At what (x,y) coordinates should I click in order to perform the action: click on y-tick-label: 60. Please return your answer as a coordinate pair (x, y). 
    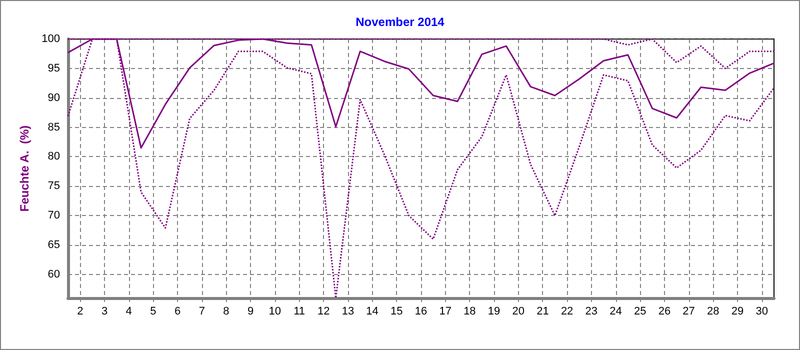
    Looking at the image, I should click on (54, 274).